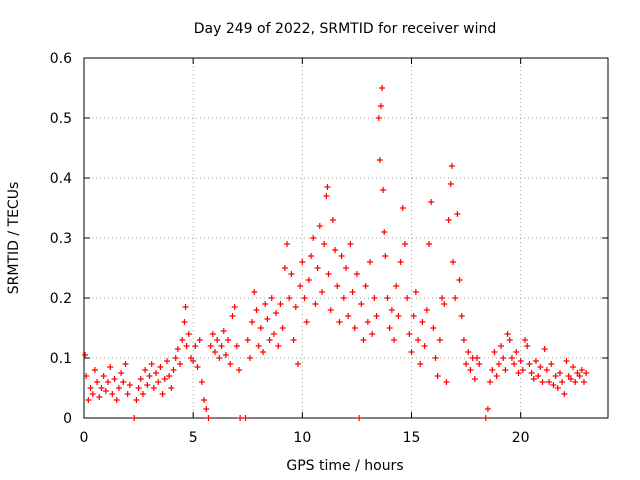 This screenshot has height=480, width=640. I want to click on y-tick-label: 0.2, so click(61, 299).